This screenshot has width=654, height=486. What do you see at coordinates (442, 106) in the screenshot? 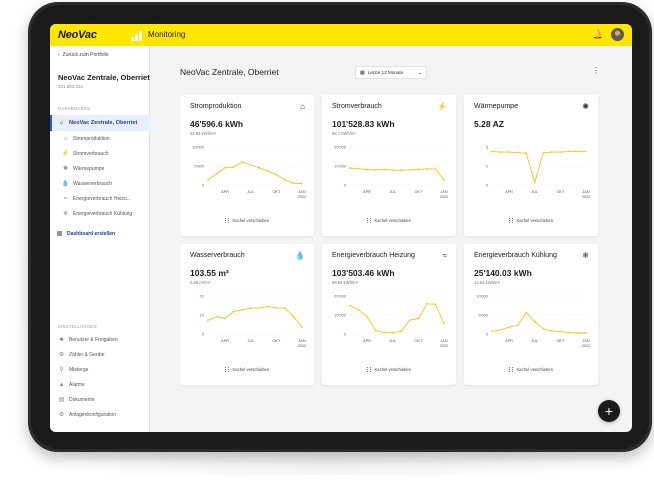
I see `bolt-icon: ⚡` at bounding box center [442, 106].